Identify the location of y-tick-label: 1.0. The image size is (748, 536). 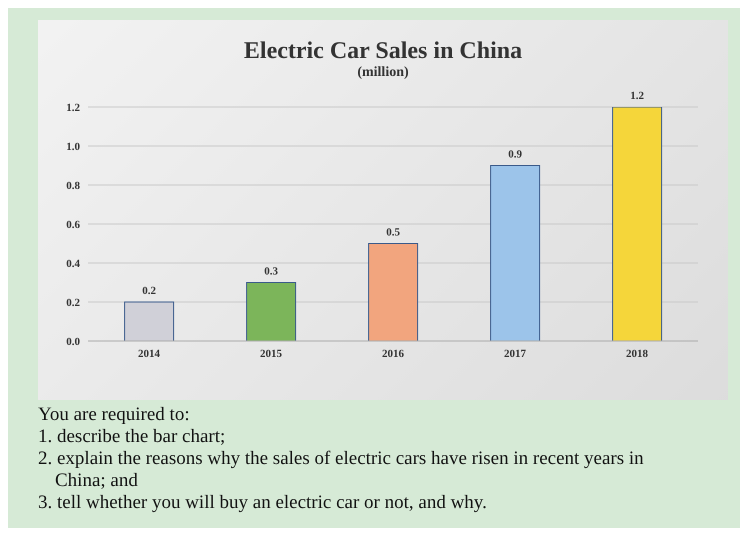
(73, 146).